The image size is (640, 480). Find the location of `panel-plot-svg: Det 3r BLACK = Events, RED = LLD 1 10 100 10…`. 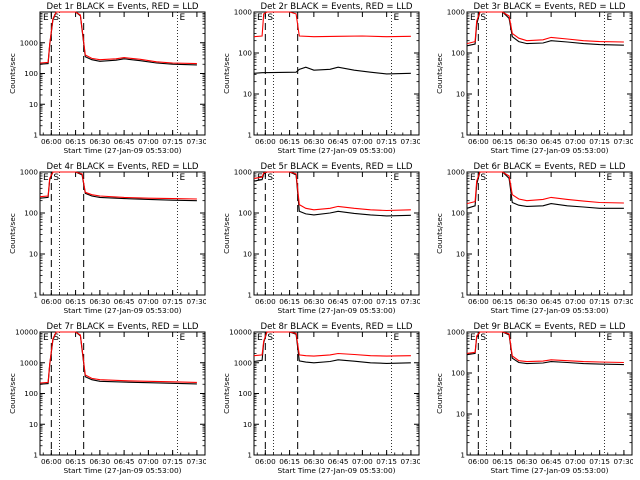

panel-plot-svg: Det 3r BLACK = Events, RED = LLD 1 10 100 10… is located at coordinates (534, 78).